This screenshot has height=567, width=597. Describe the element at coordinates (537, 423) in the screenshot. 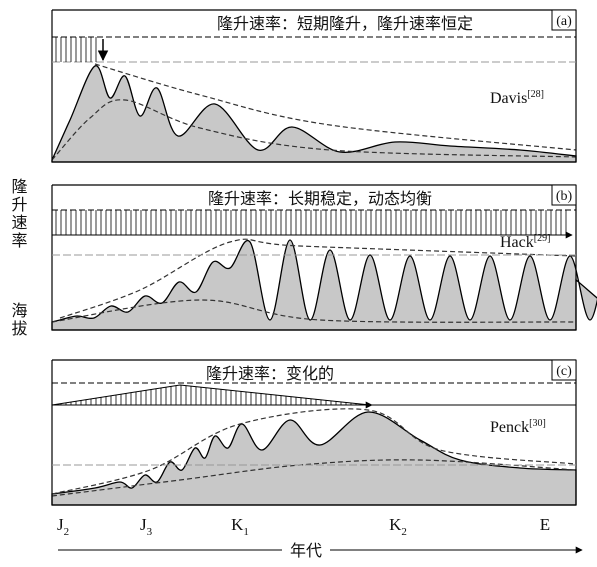

I see `reference: [30]` at that location.